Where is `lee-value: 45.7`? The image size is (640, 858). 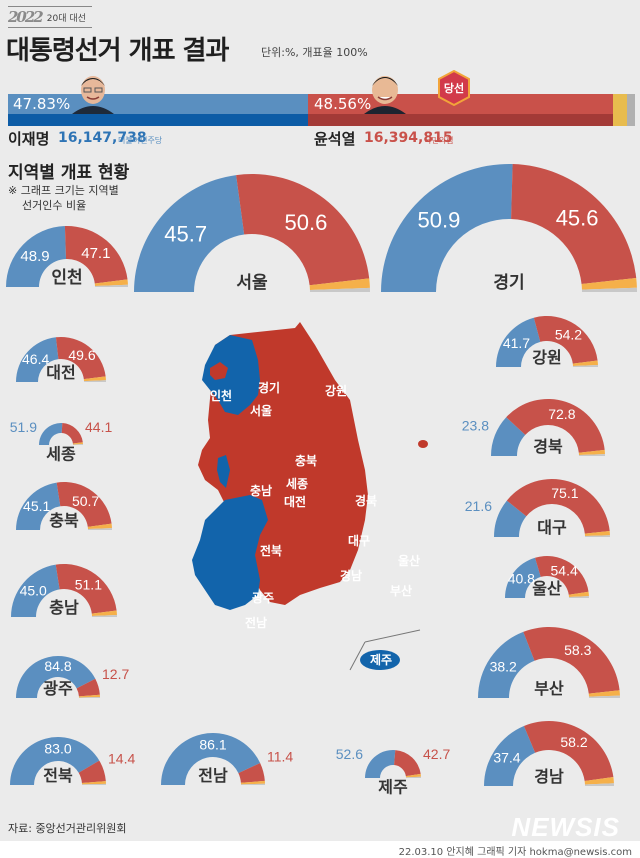 lee-value: 45.7 is located at coordinates (185, 233).